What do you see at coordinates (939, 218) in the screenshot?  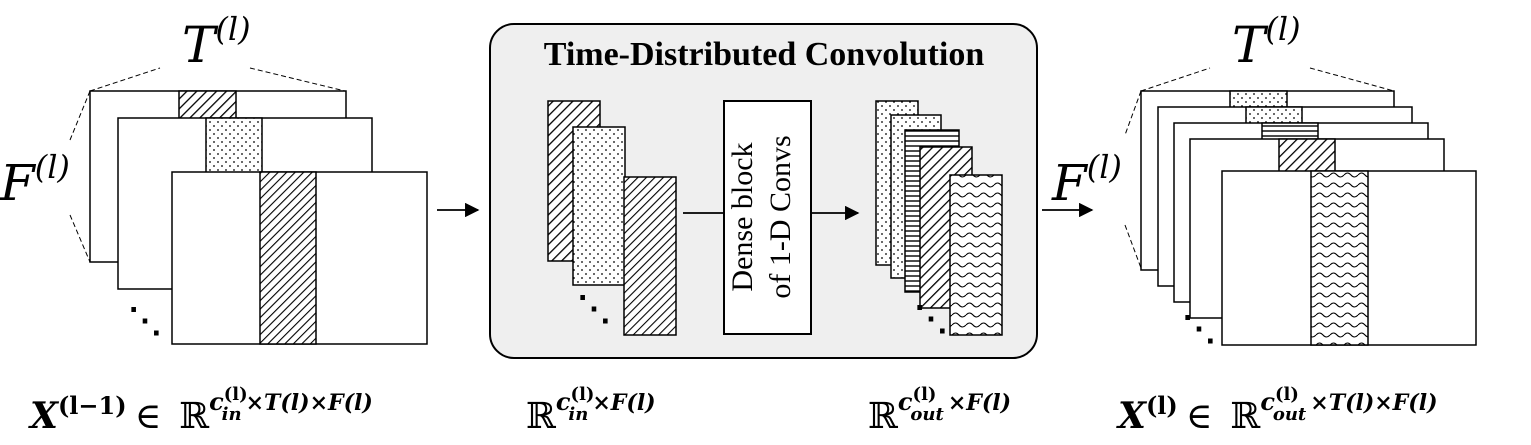 I see `conv-output-stack` at bounding box center [939, 218].